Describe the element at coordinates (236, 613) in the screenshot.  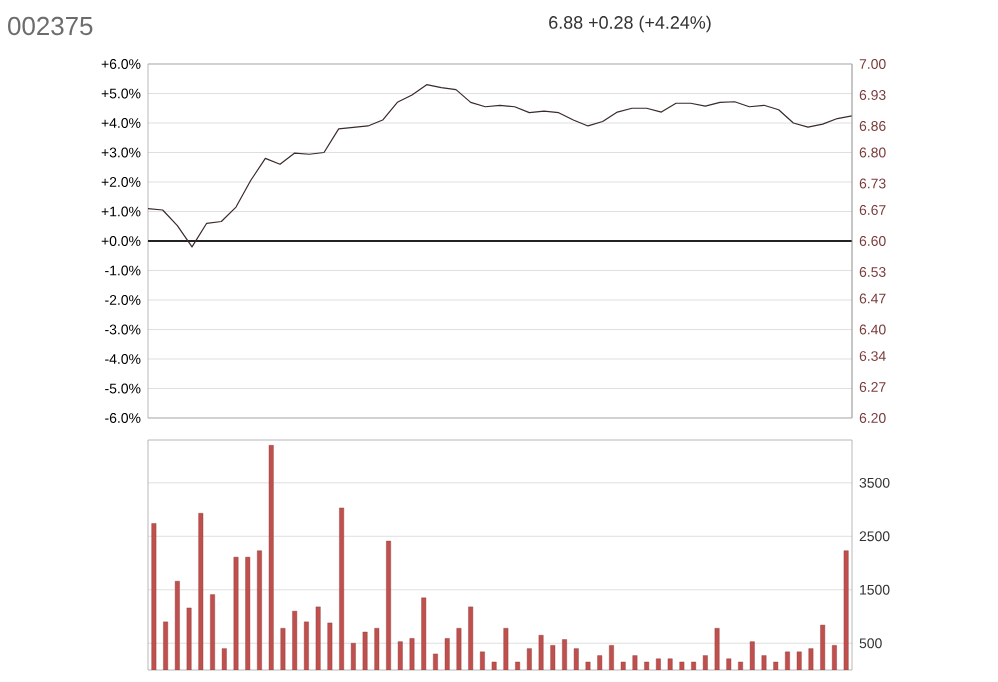
I see `bar` at that location.